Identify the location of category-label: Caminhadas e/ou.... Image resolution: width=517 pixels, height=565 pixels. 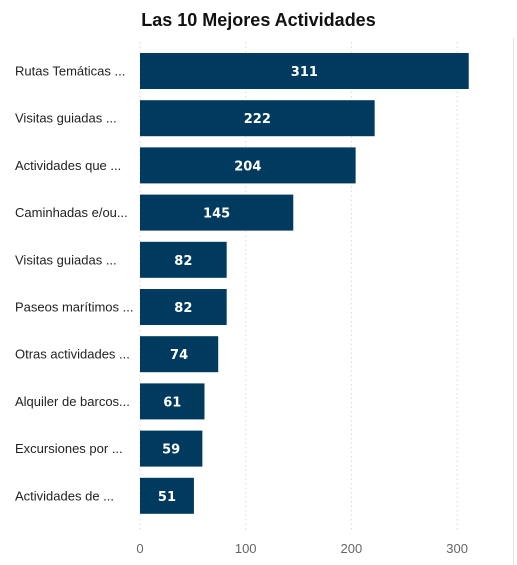
(71, 212).